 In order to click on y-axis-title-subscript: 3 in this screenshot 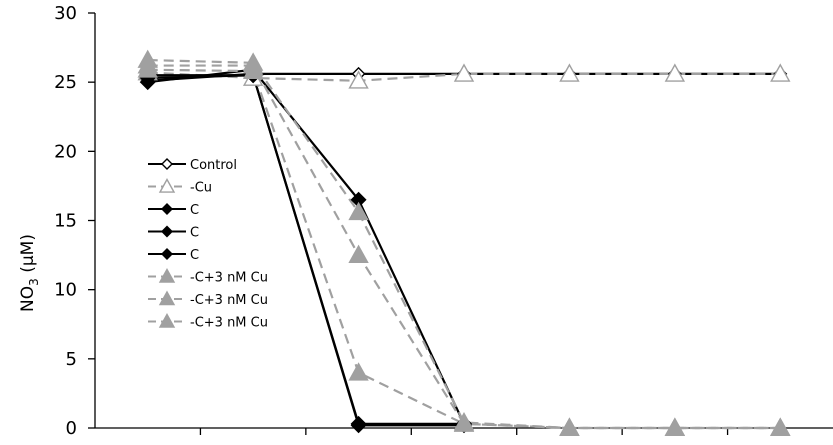, I will do `click(34, 282)`.